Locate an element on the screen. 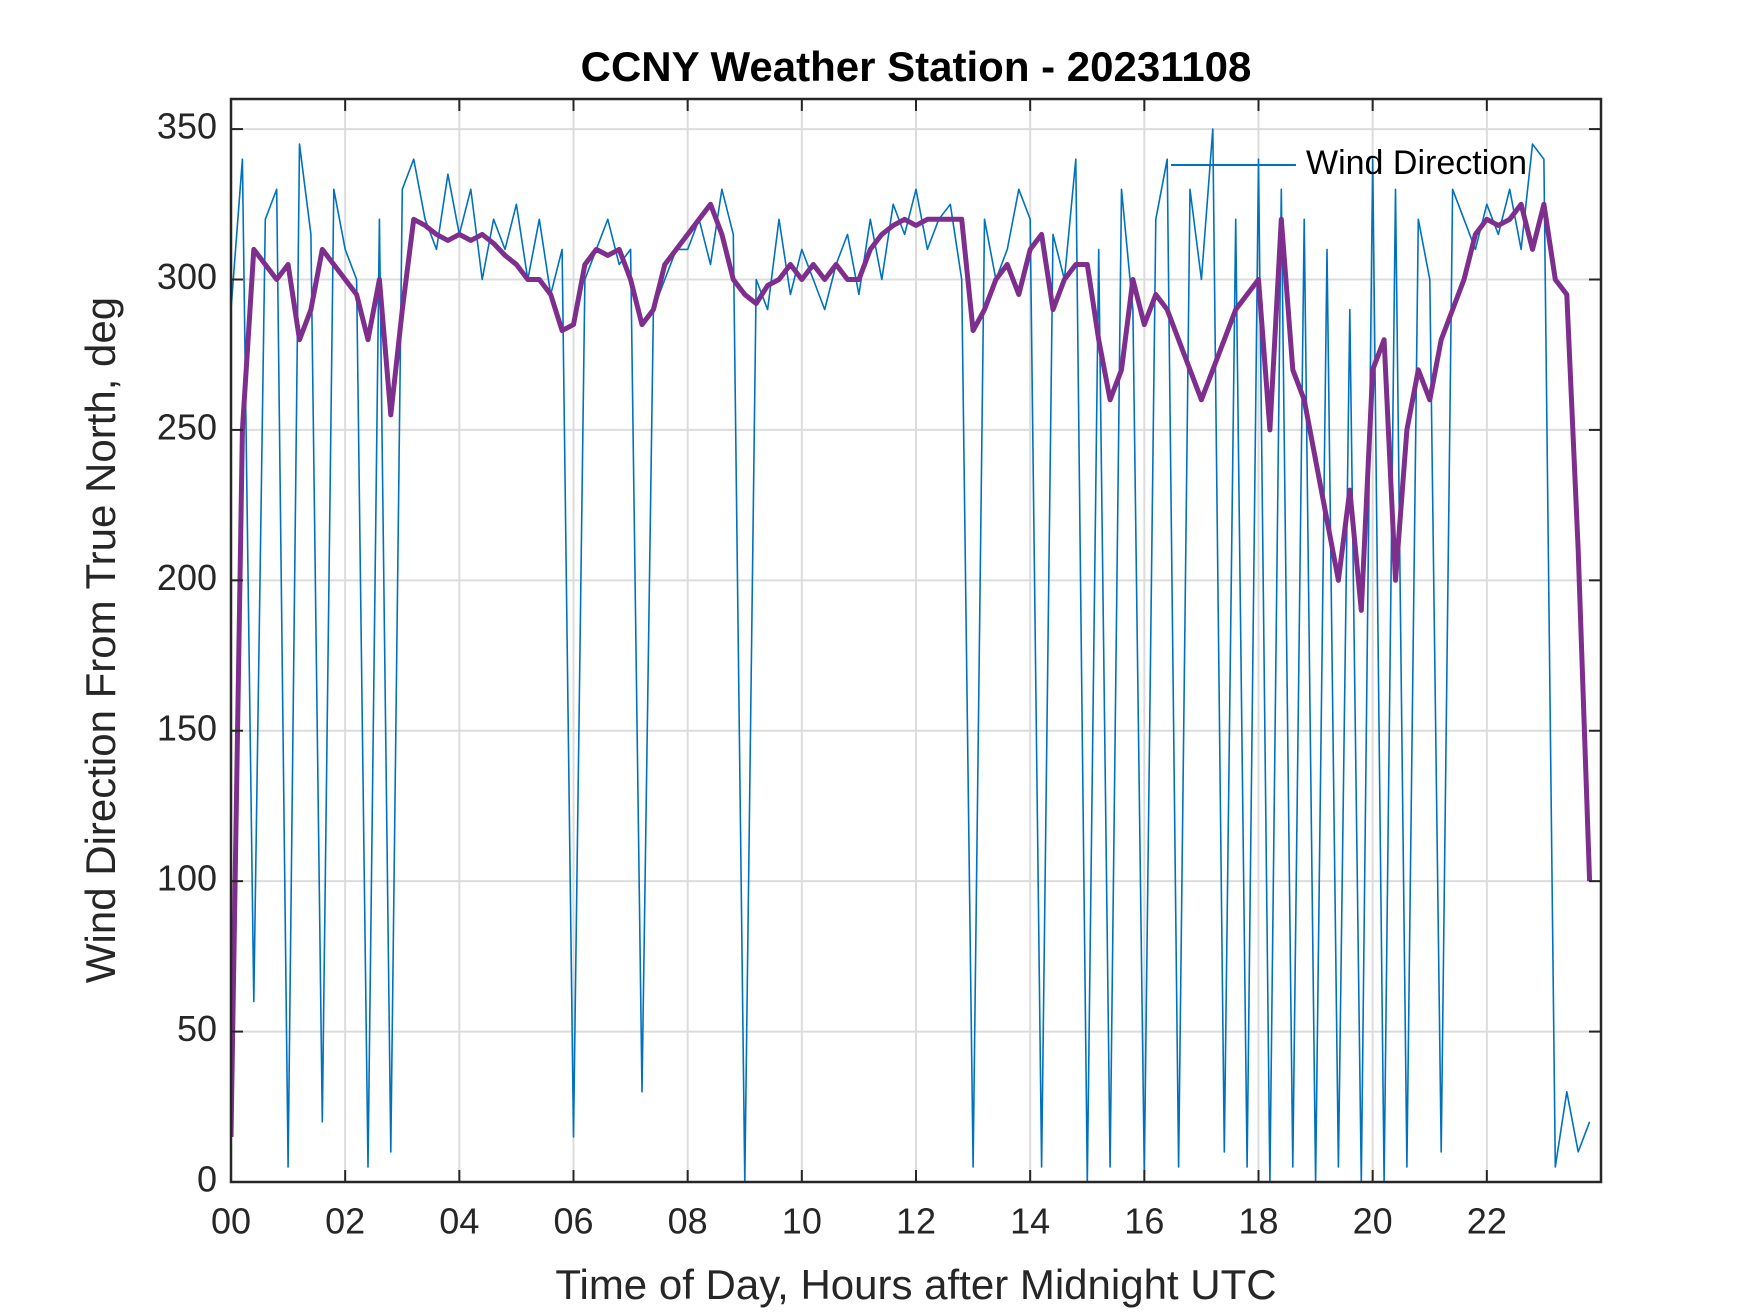  y-tick-label: 50 is located at coordinates (197, 1028).